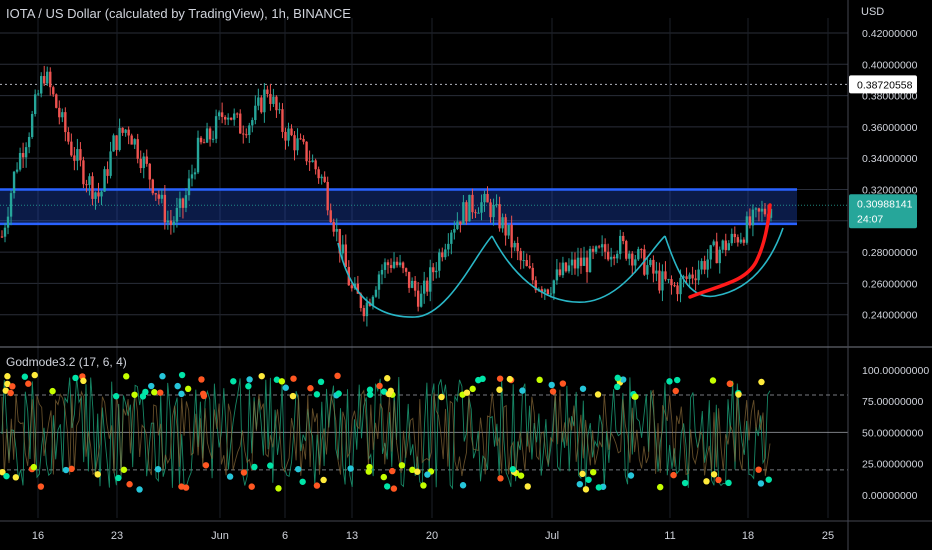 The height and width of the screenshot is (550, 932). I want to click on currency-label: USD, so click(873, 12).